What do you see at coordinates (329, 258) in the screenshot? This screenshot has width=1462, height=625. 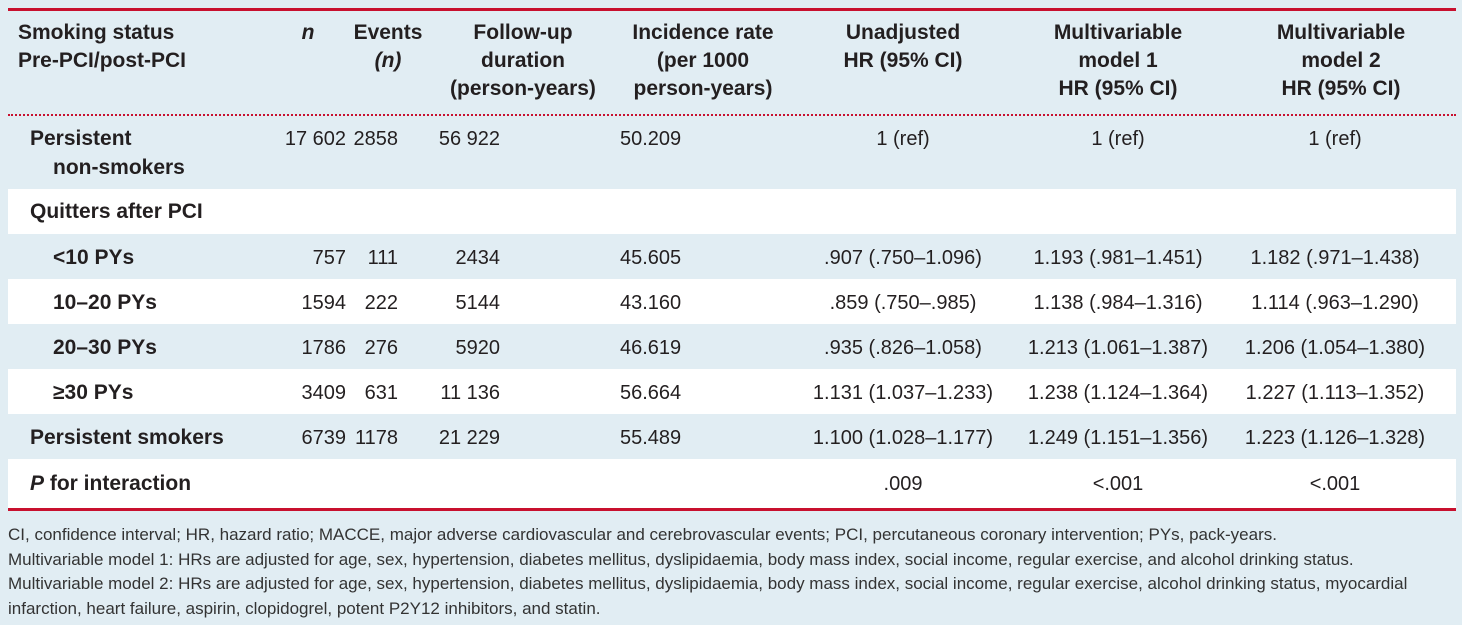 I see `cell-n: 757` at bounding box center [329, 258].